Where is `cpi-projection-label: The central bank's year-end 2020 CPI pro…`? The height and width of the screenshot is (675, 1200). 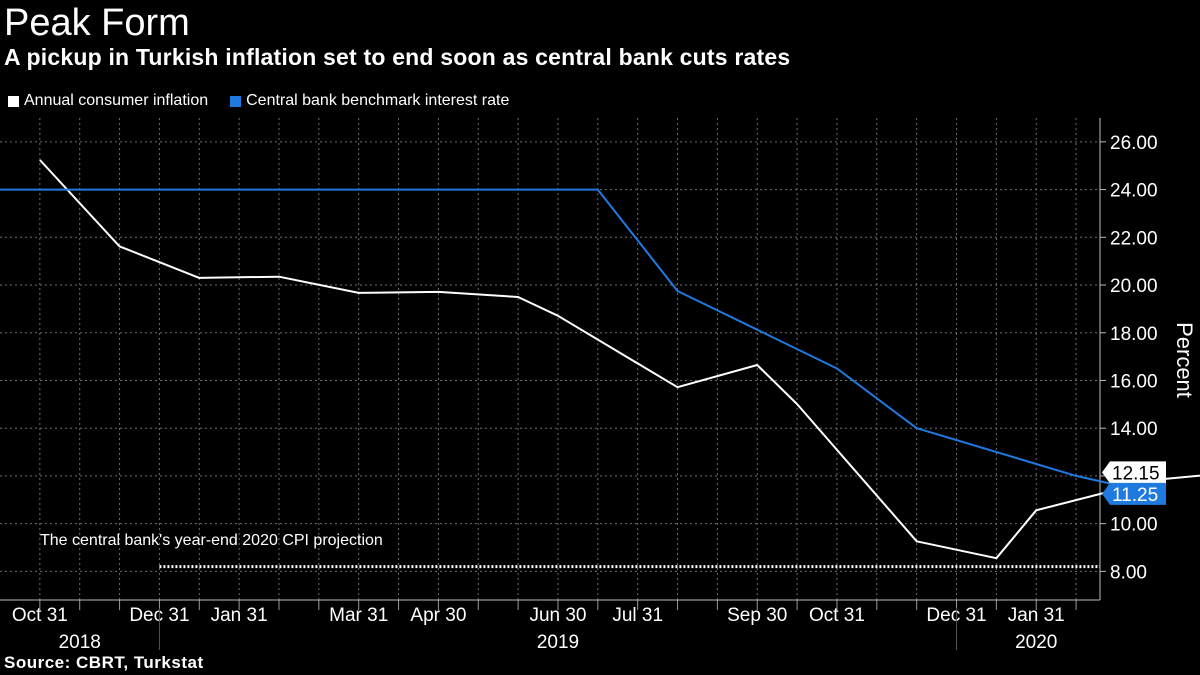 cpi-projection-label: The central bank's year-end 2020 CPI pro… is located at coordinates (211, 540).